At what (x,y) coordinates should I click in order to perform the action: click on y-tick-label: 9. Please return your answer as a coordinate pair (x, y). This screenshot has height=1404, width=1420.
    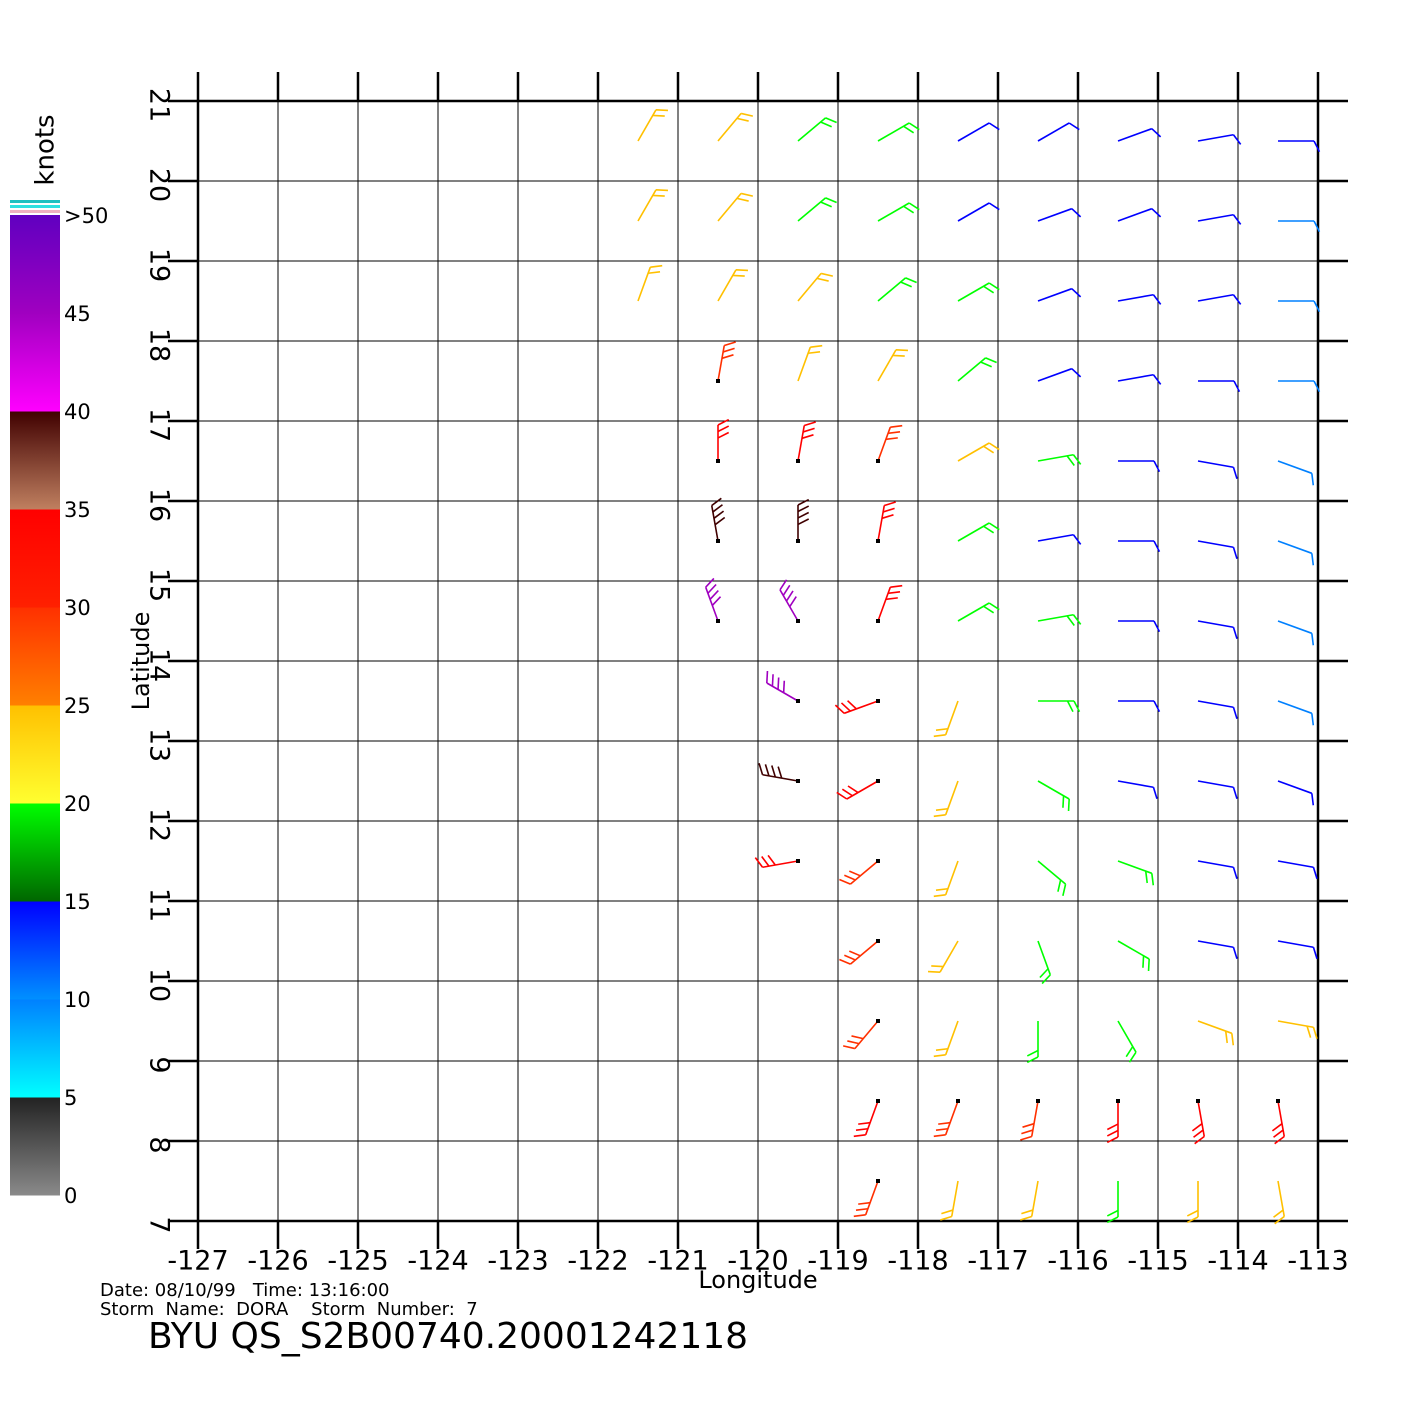
    Looking at the image, I should click on (159, 1064).